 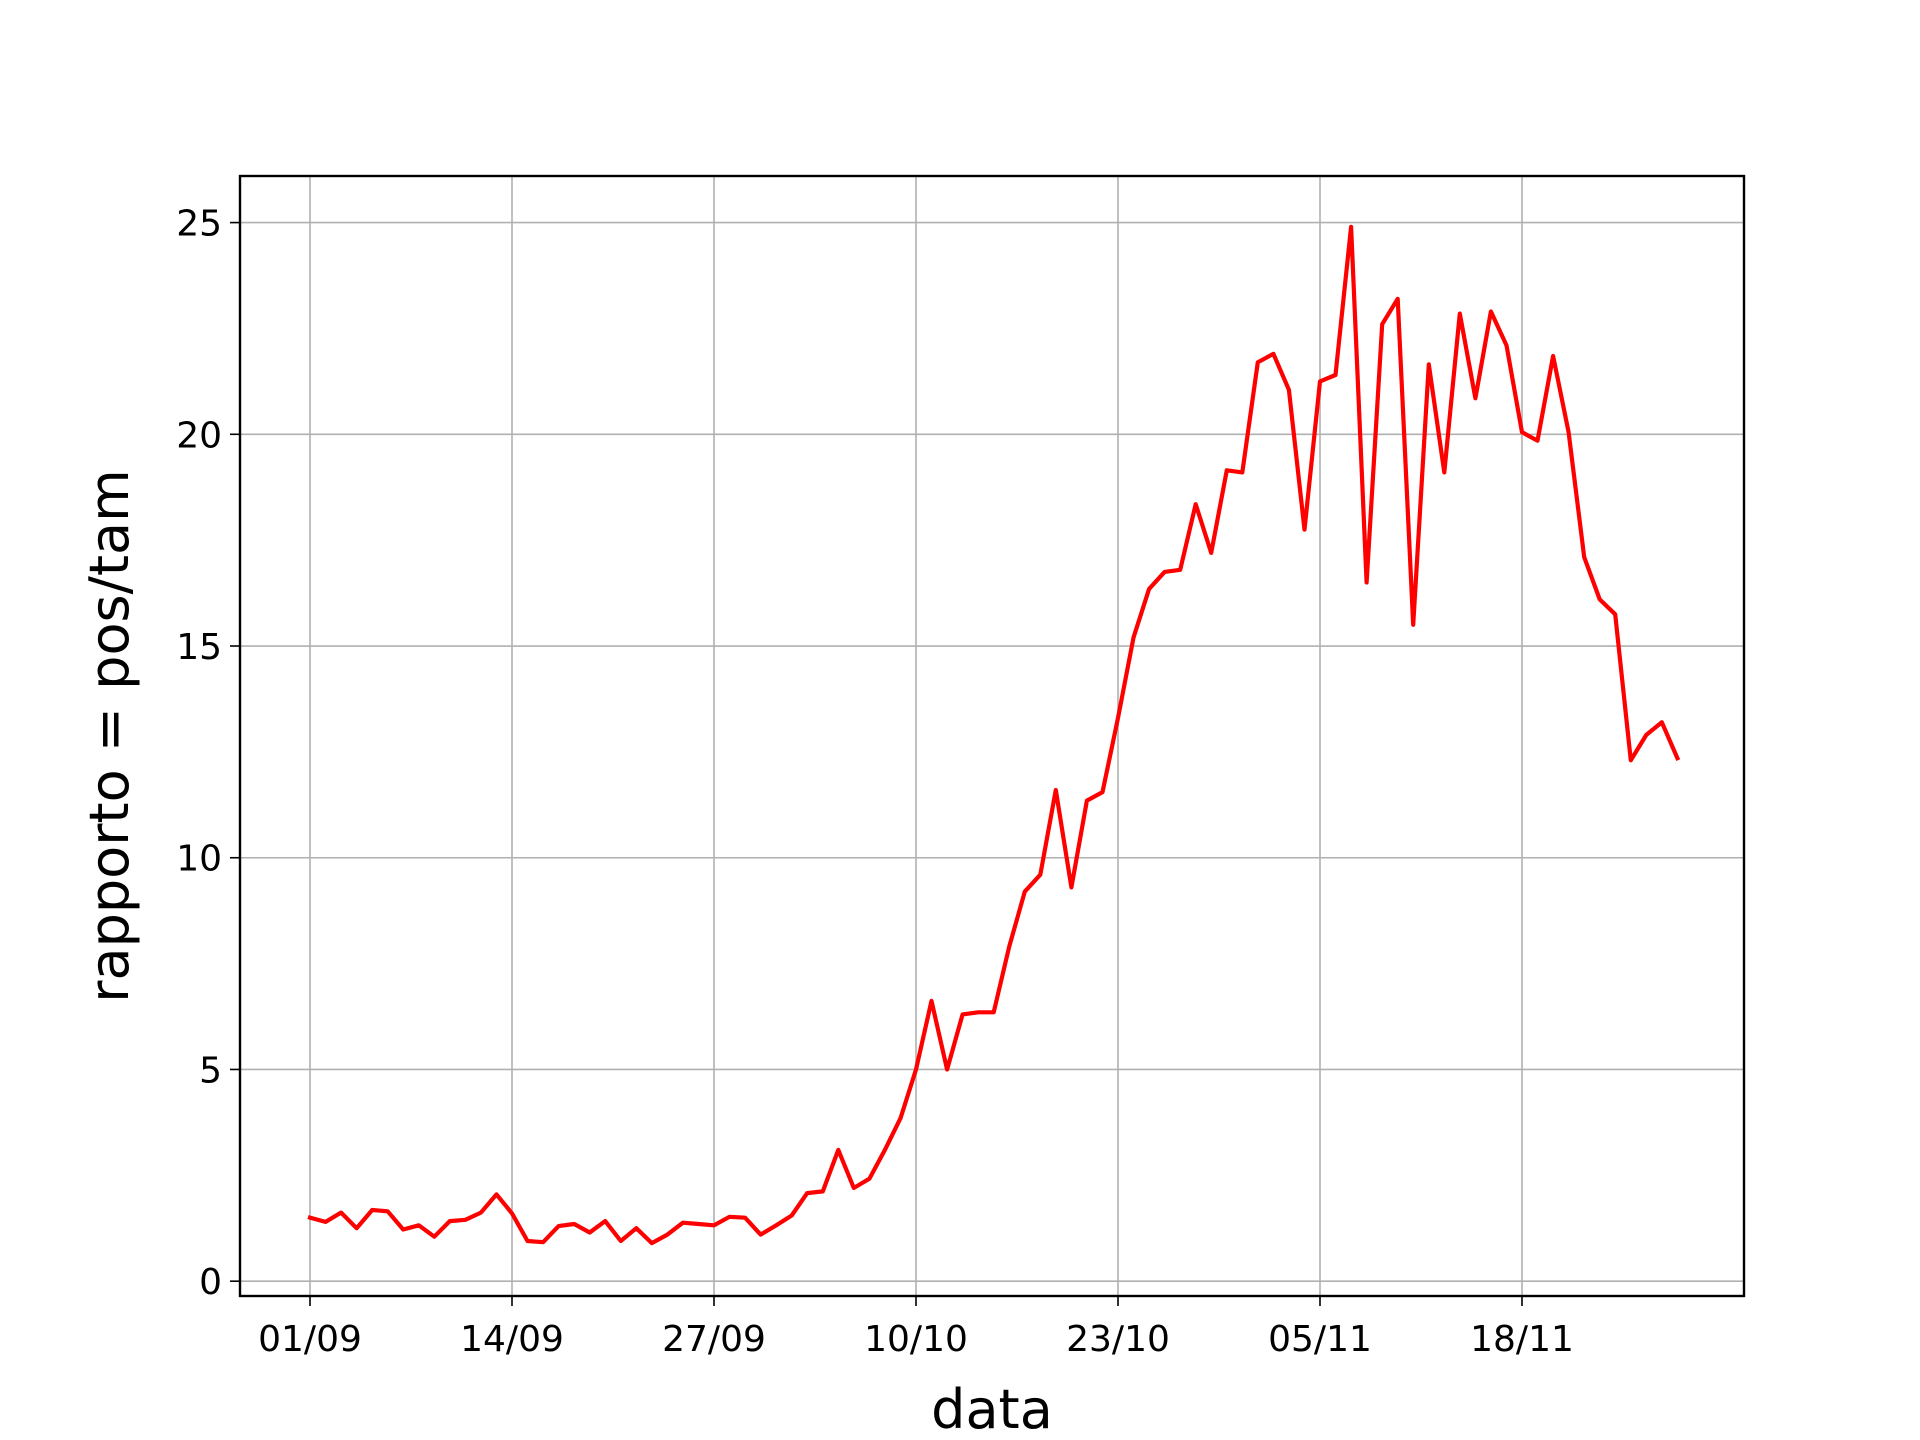 I want to click on y-tick-label: 15, so click(x=199, y=647).